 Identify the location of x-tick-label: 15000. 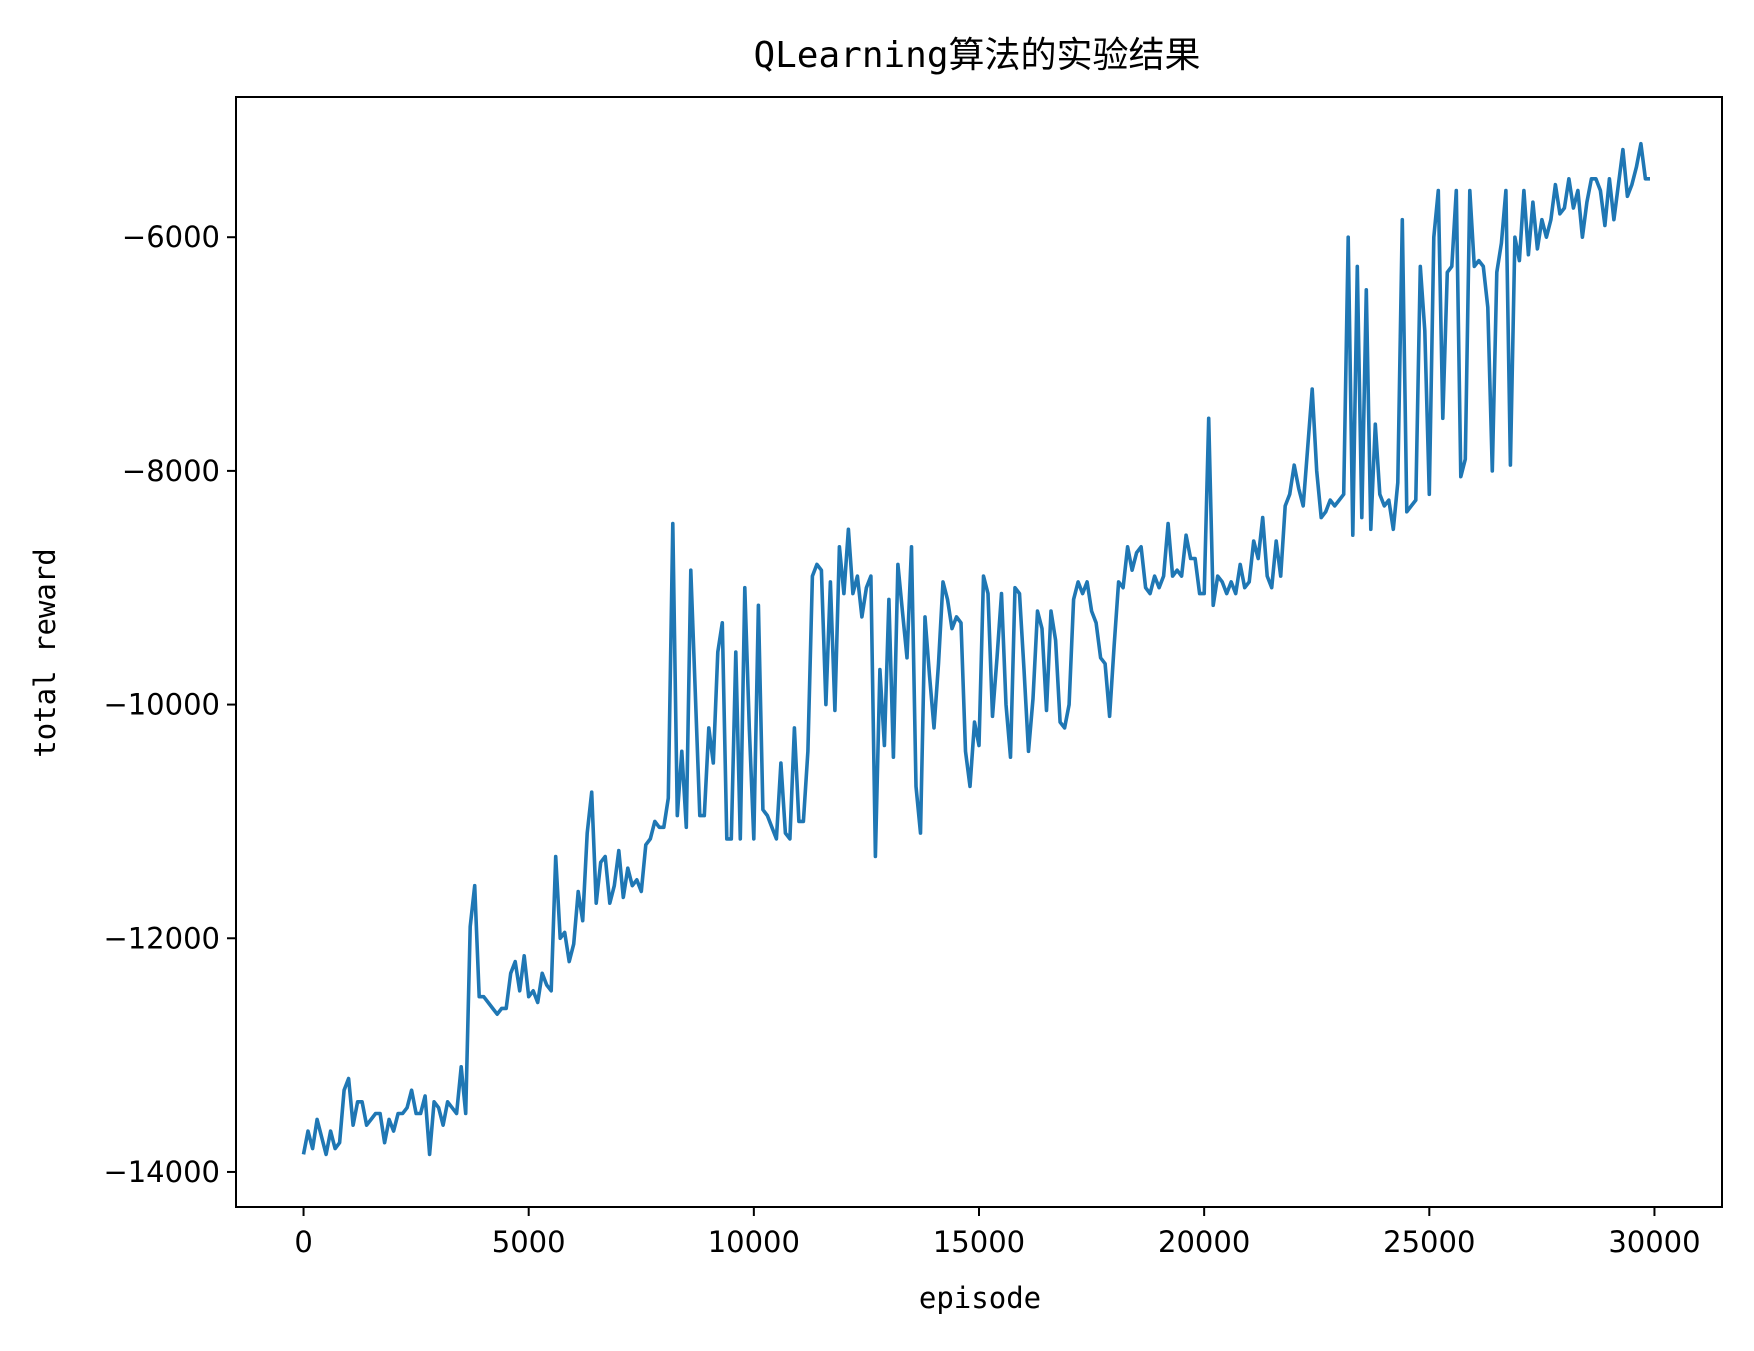
(979, 1242).